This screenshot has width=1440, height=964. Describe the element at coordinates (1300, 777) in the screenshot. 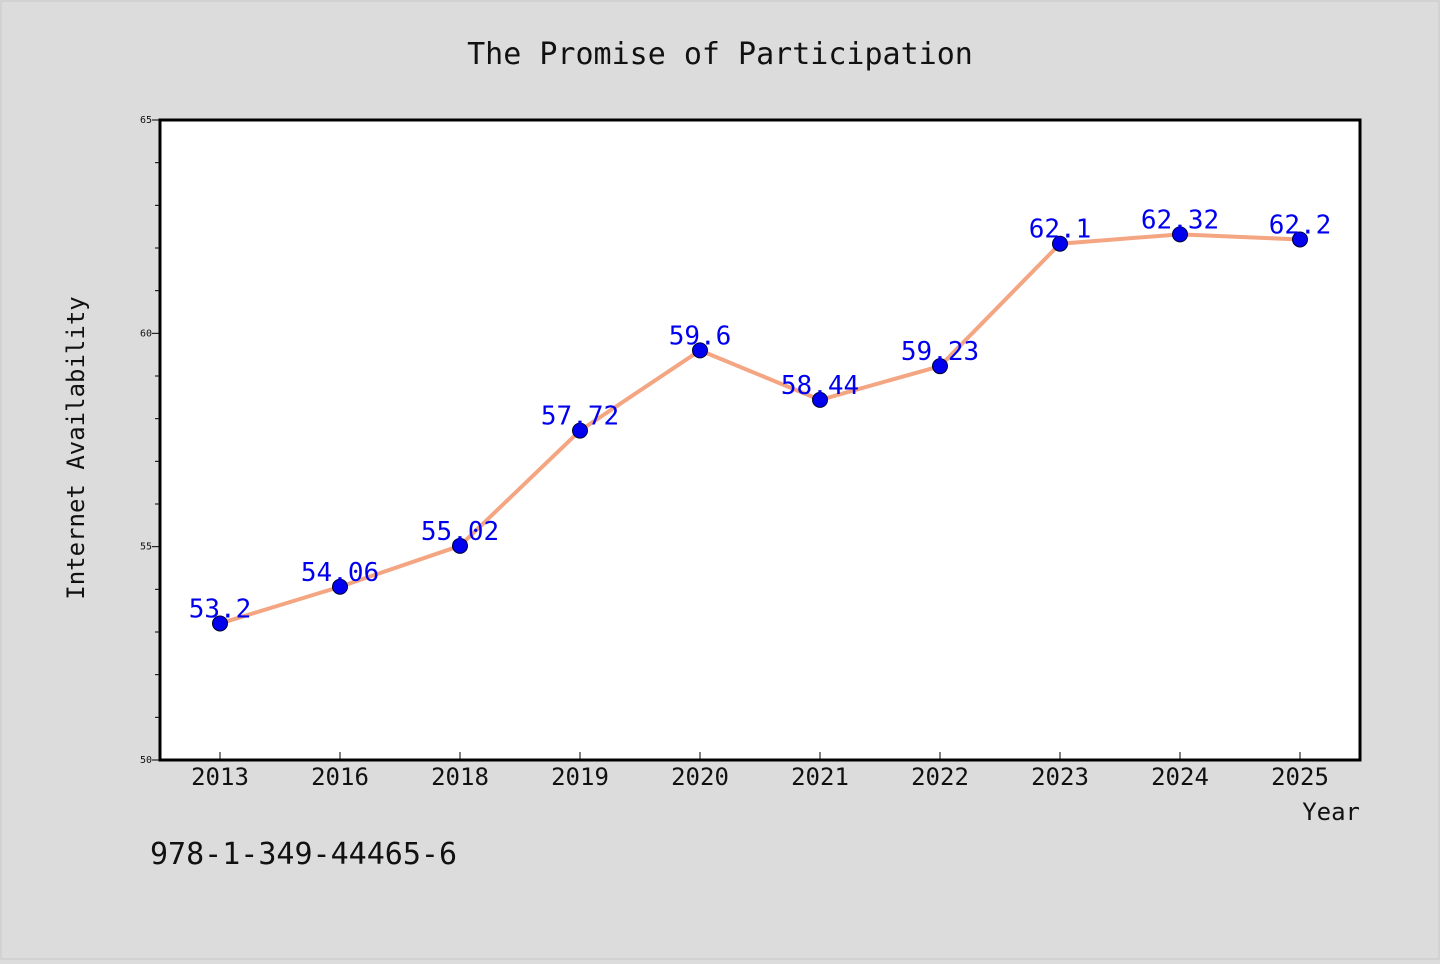

I see `x-tick-label: 2025` at that location.